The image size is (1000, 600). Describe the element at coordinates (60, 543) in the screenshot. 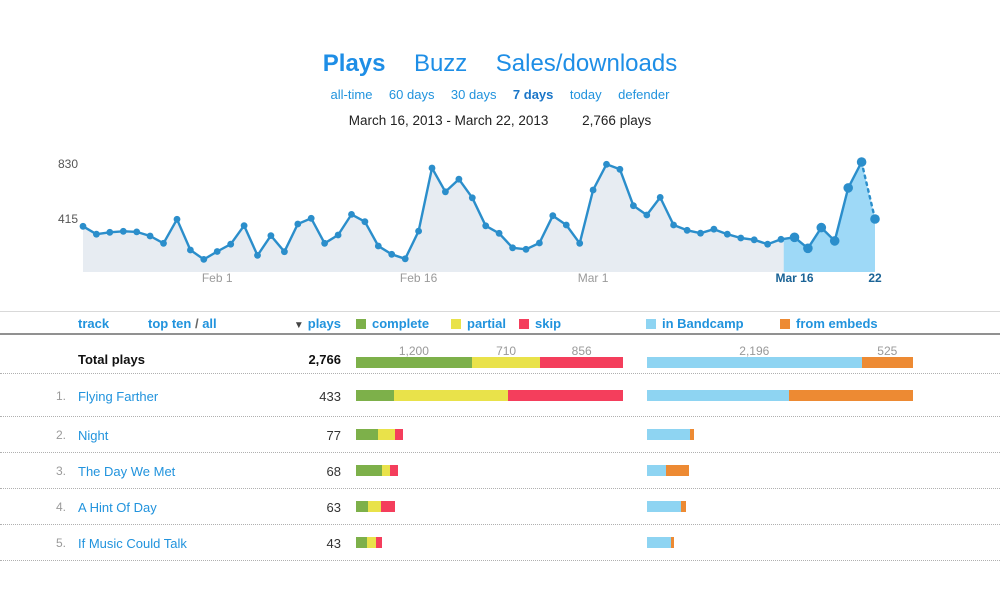

I see `track-rank: 5.` at that location.